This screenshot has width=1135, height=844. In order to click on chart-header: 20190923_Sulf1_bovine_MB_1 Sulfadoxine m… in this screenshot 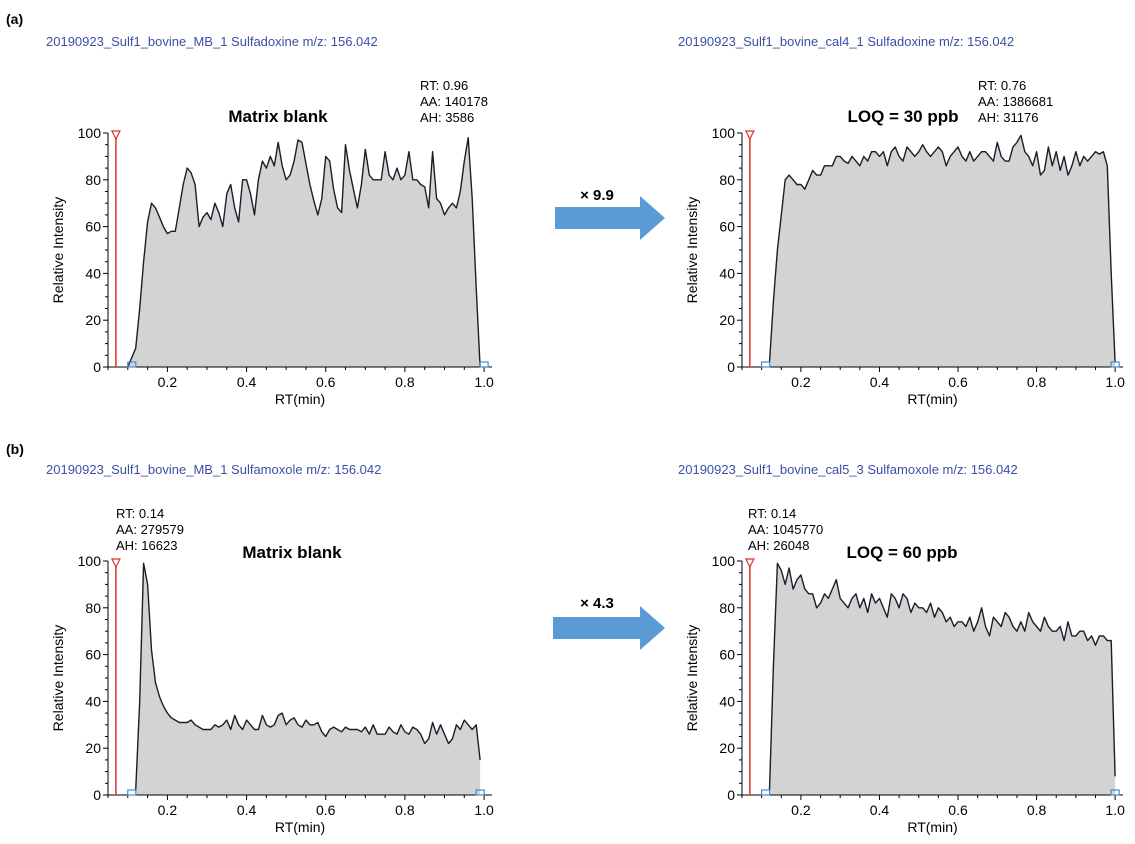, I will do `click(212, 41)`.